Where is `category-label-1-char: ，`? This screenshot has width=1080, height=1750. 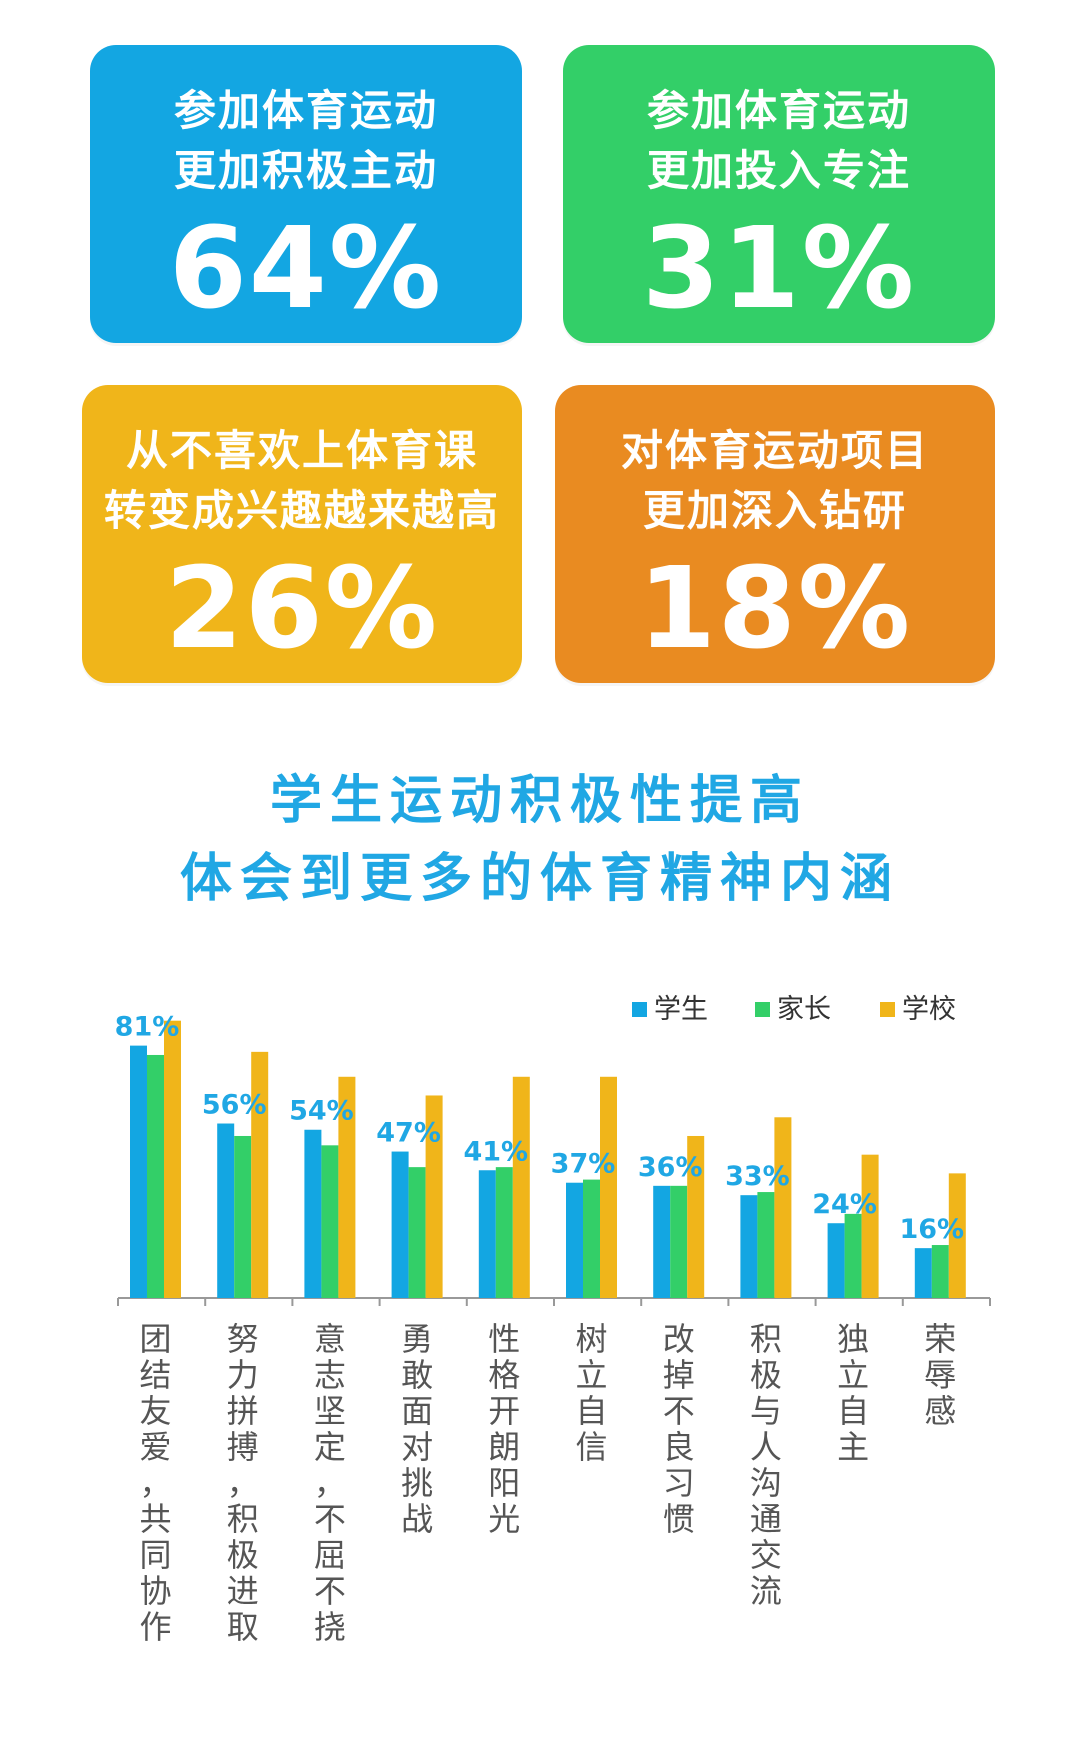
category-label-1-char: ， is located at coordinates (155, 1483).